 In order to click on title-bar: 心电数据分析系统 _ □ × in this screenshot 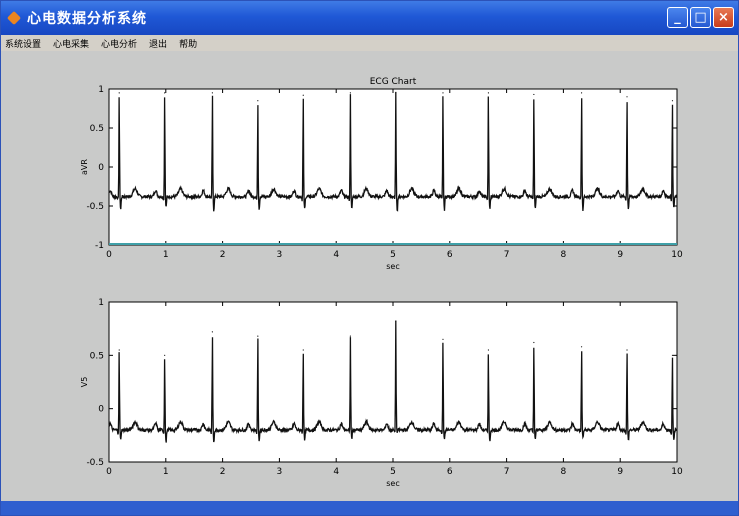, I will do `click(369, 18)`.